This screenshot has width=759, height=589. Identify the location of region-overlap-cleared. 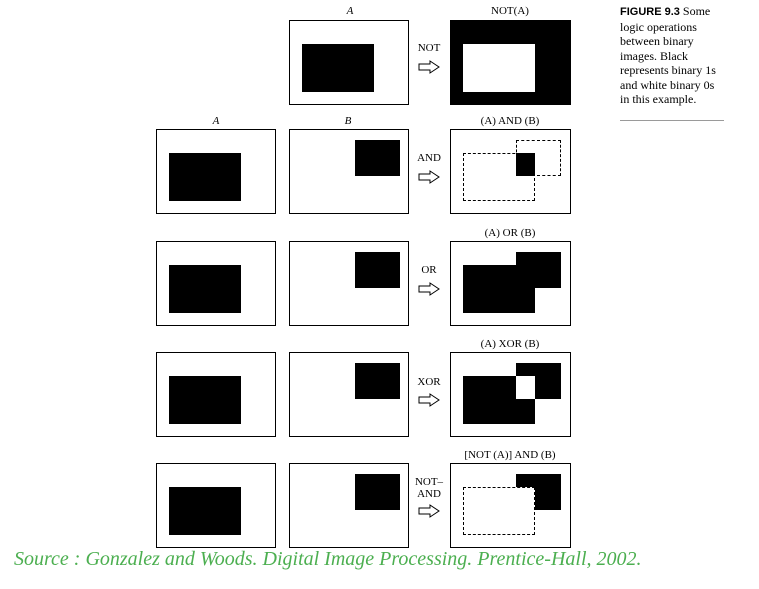
(525, 387).